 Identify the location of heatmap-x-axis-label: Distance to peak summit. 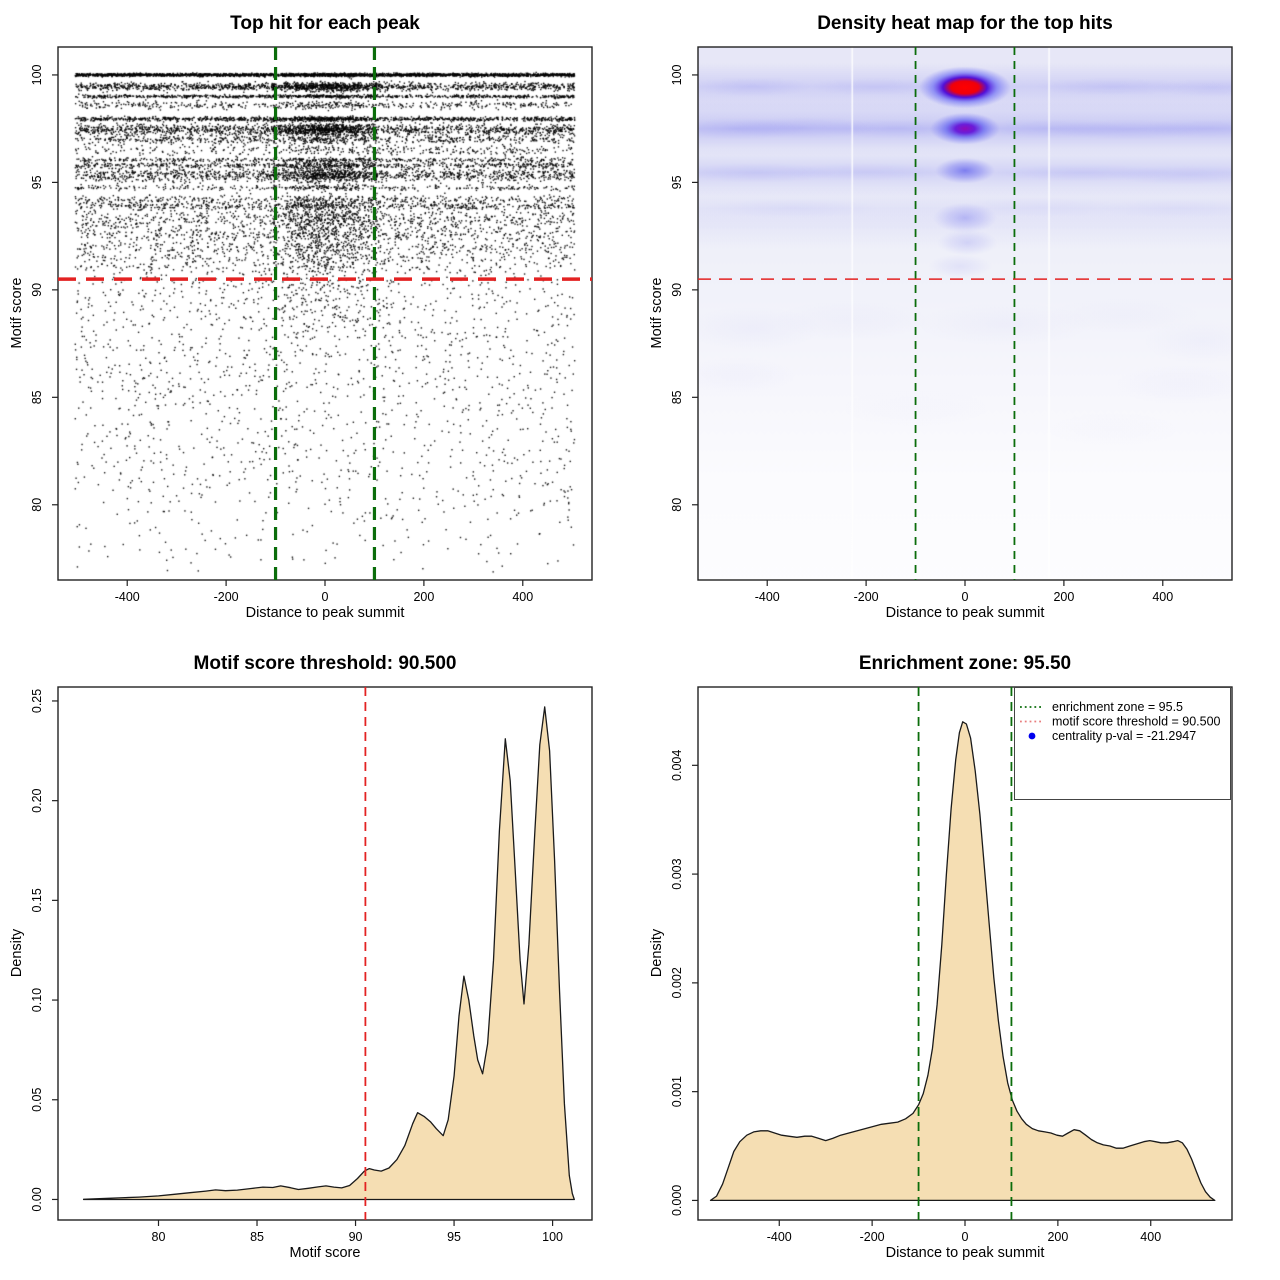
(965, 613).